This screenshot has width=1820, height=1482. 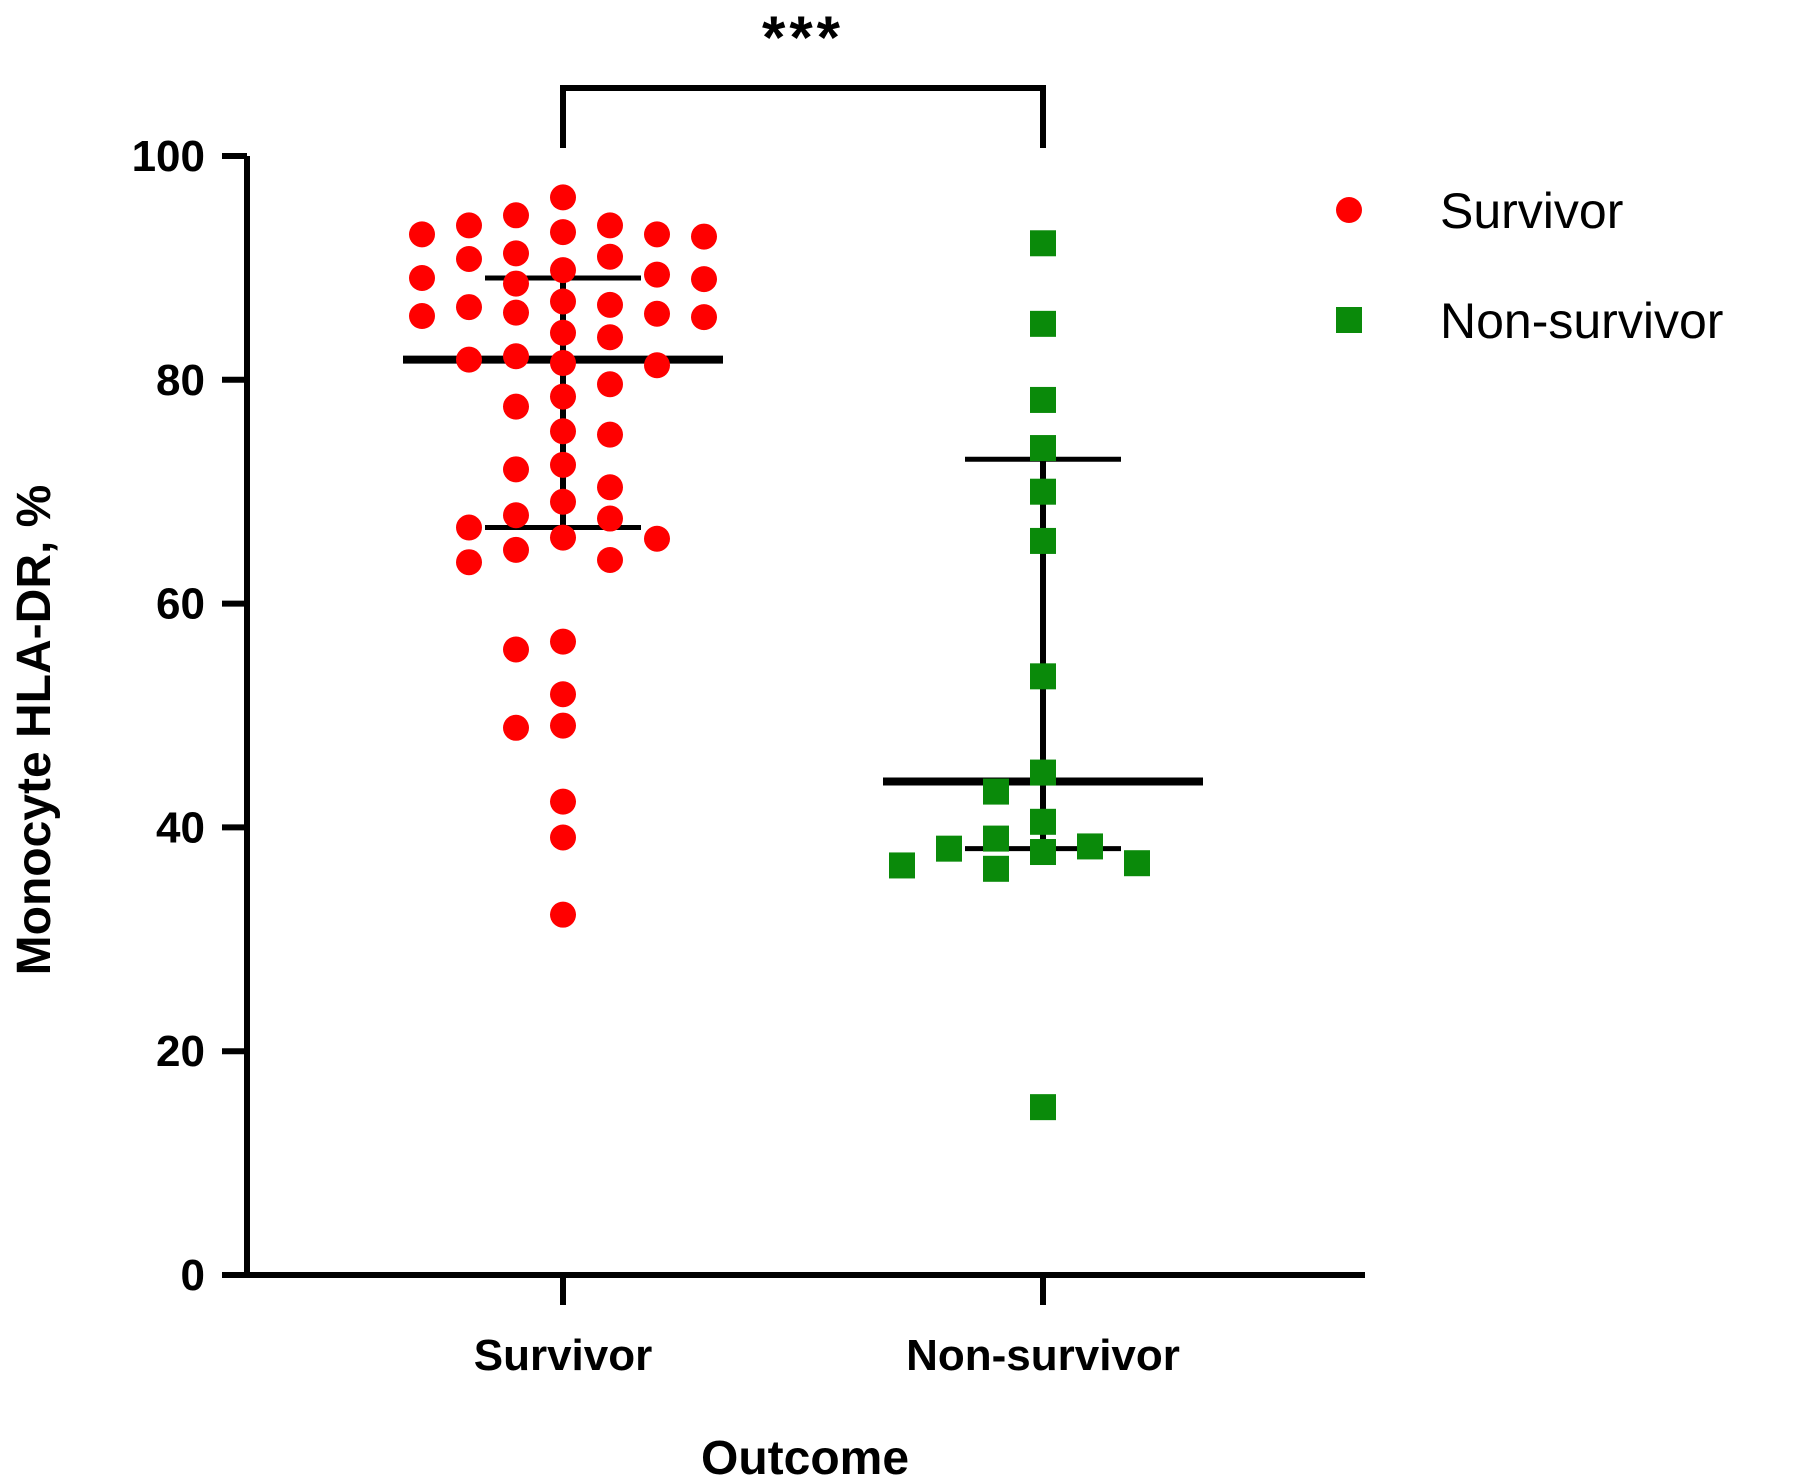 I want to click on y-tick-label: 20, so click(x=180, y=1051).